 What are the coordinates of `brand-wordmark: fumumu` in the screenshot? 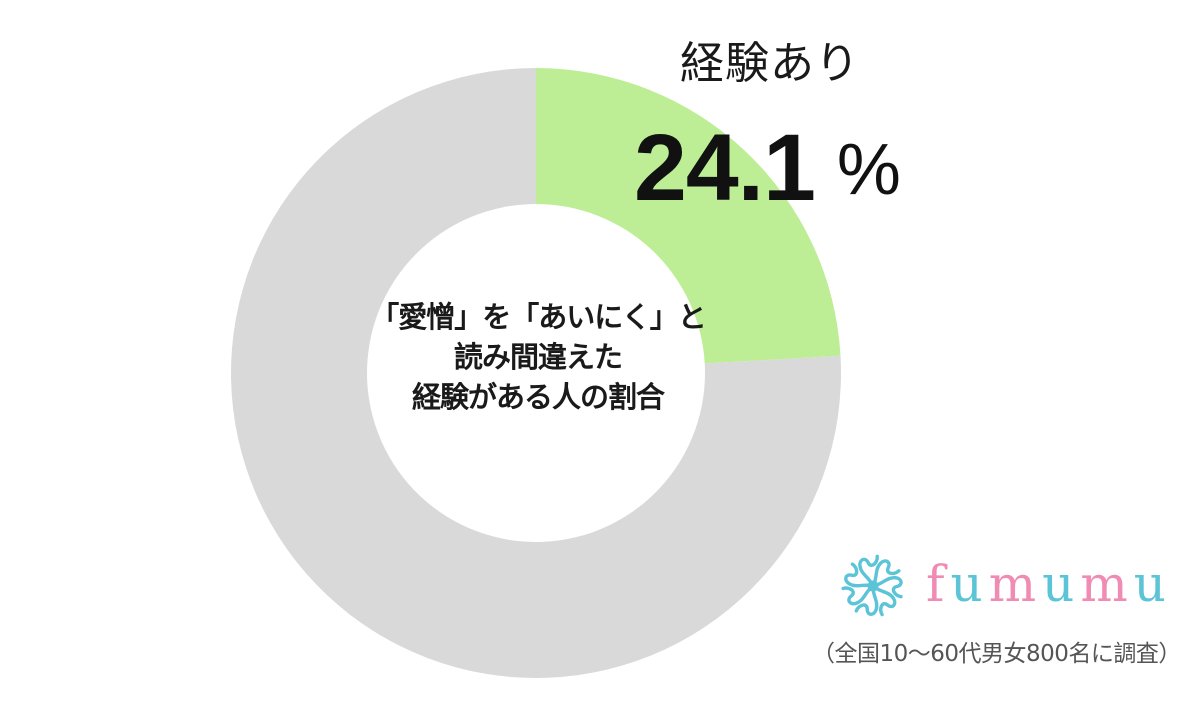 It's located at (1049, 584).